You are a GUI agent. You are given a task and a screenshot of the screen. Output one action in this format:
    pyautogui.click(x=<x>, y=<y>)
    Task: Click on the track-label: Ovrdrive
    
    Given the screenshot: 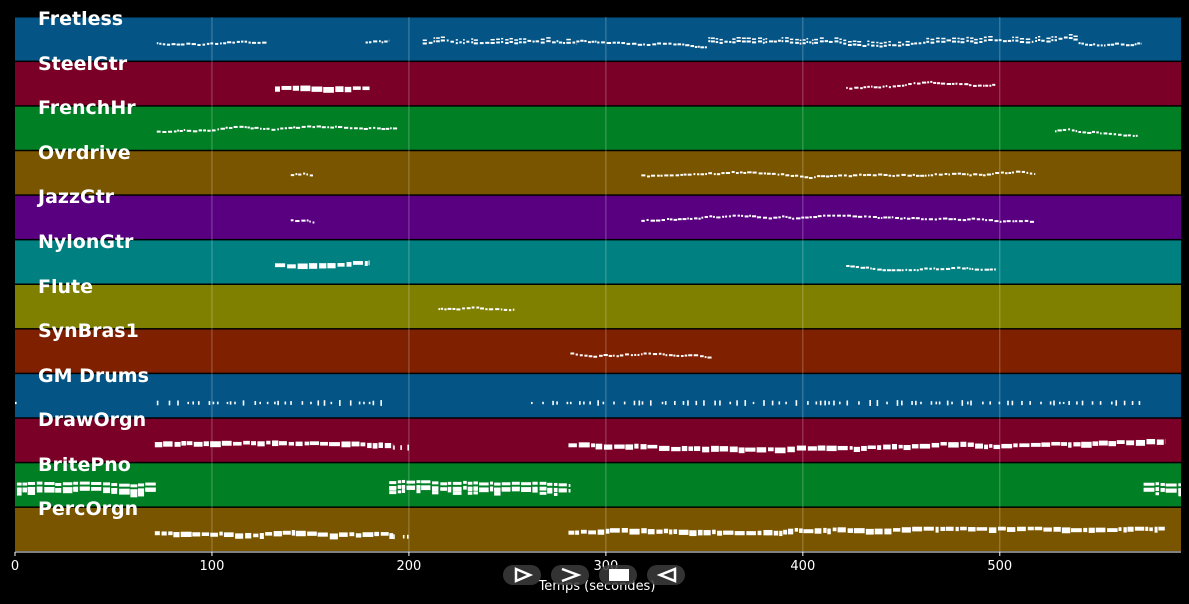 What is the action you would take?
    pyautogui.click(x=84, y=152)
    